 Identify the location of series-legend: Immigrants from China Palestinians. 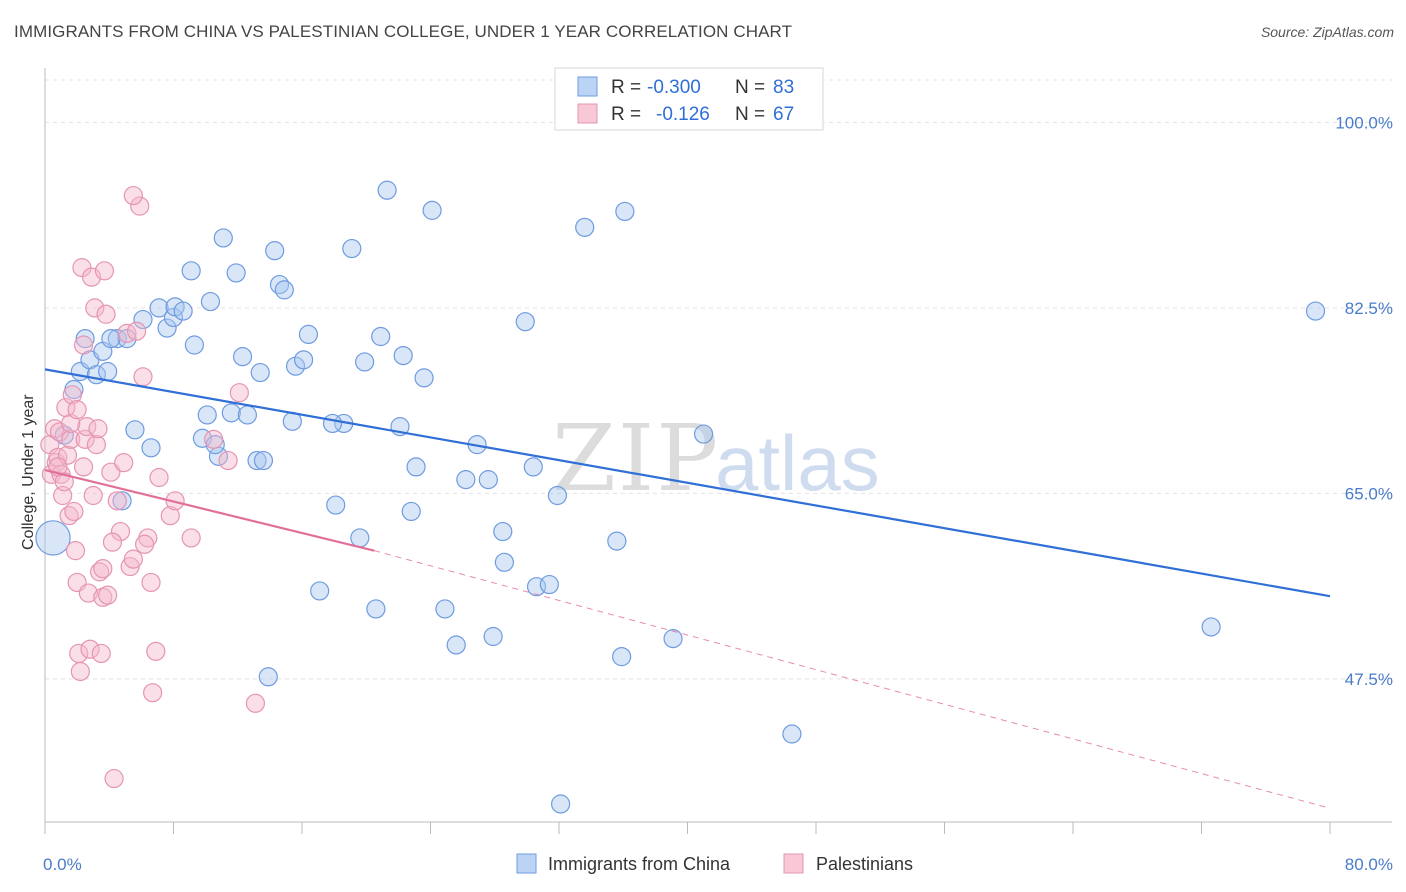
(714, 863).